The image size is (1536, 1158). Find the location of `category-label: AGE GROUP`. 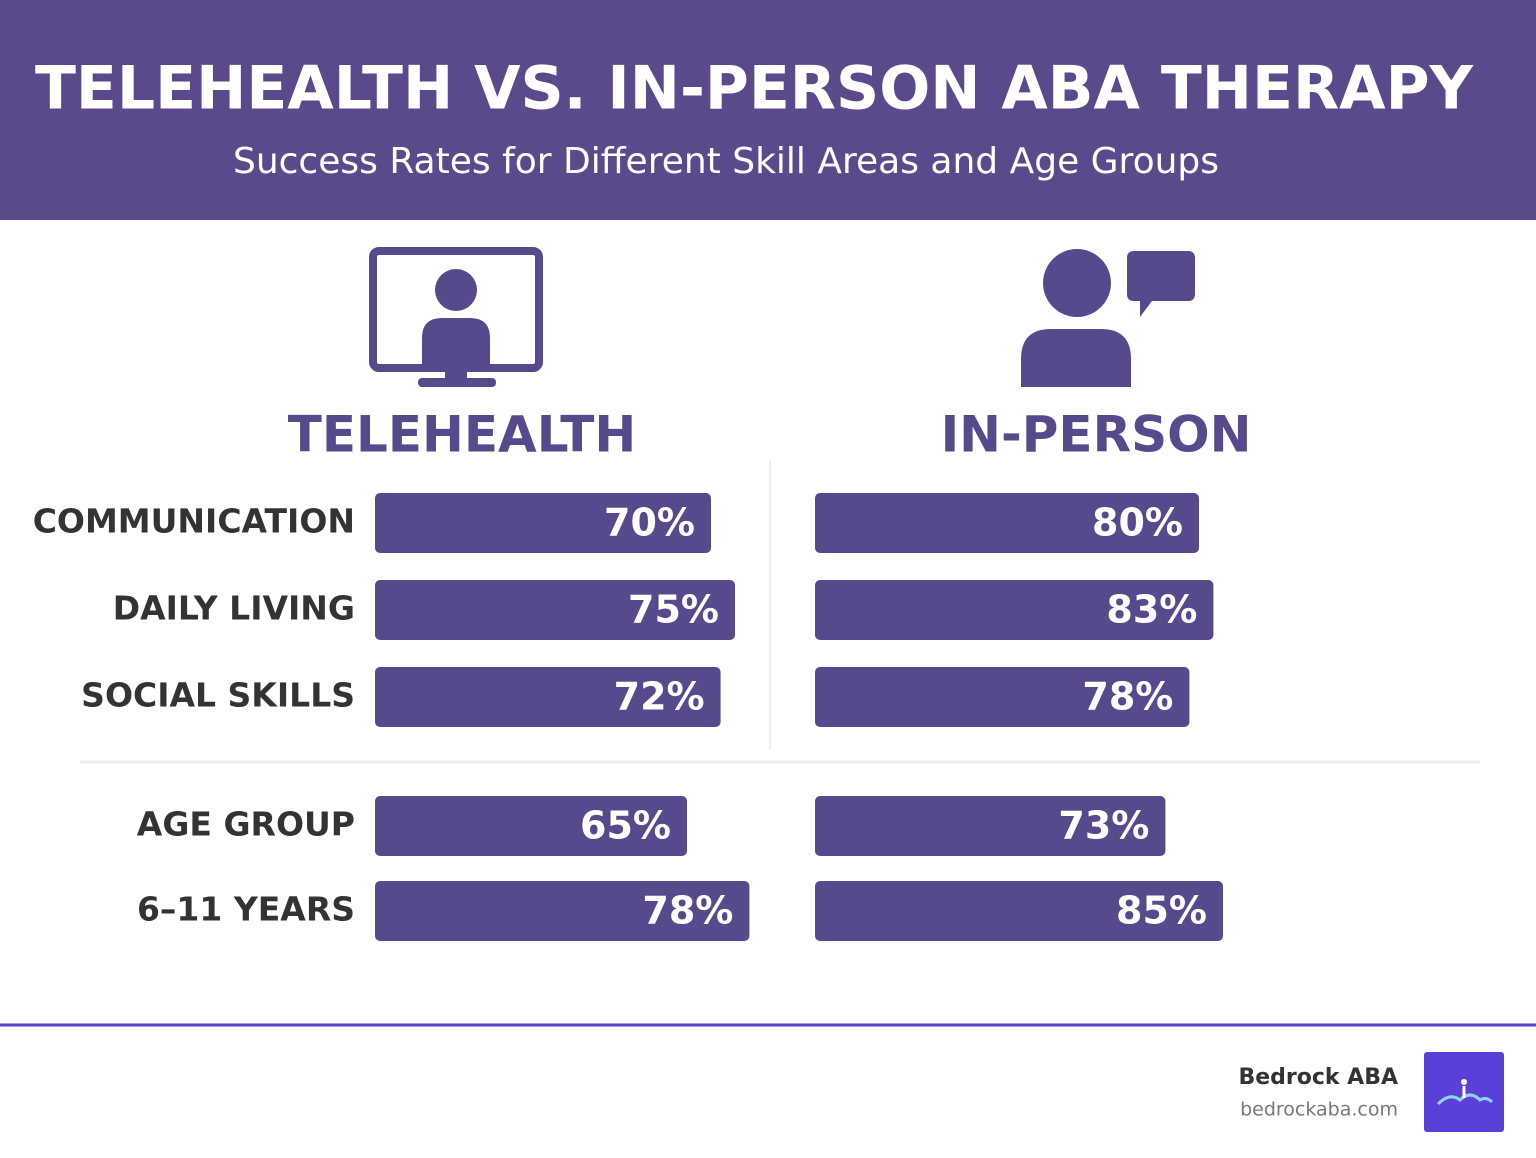

category-label: AGE GROUP is located at coordinates (246, 824).